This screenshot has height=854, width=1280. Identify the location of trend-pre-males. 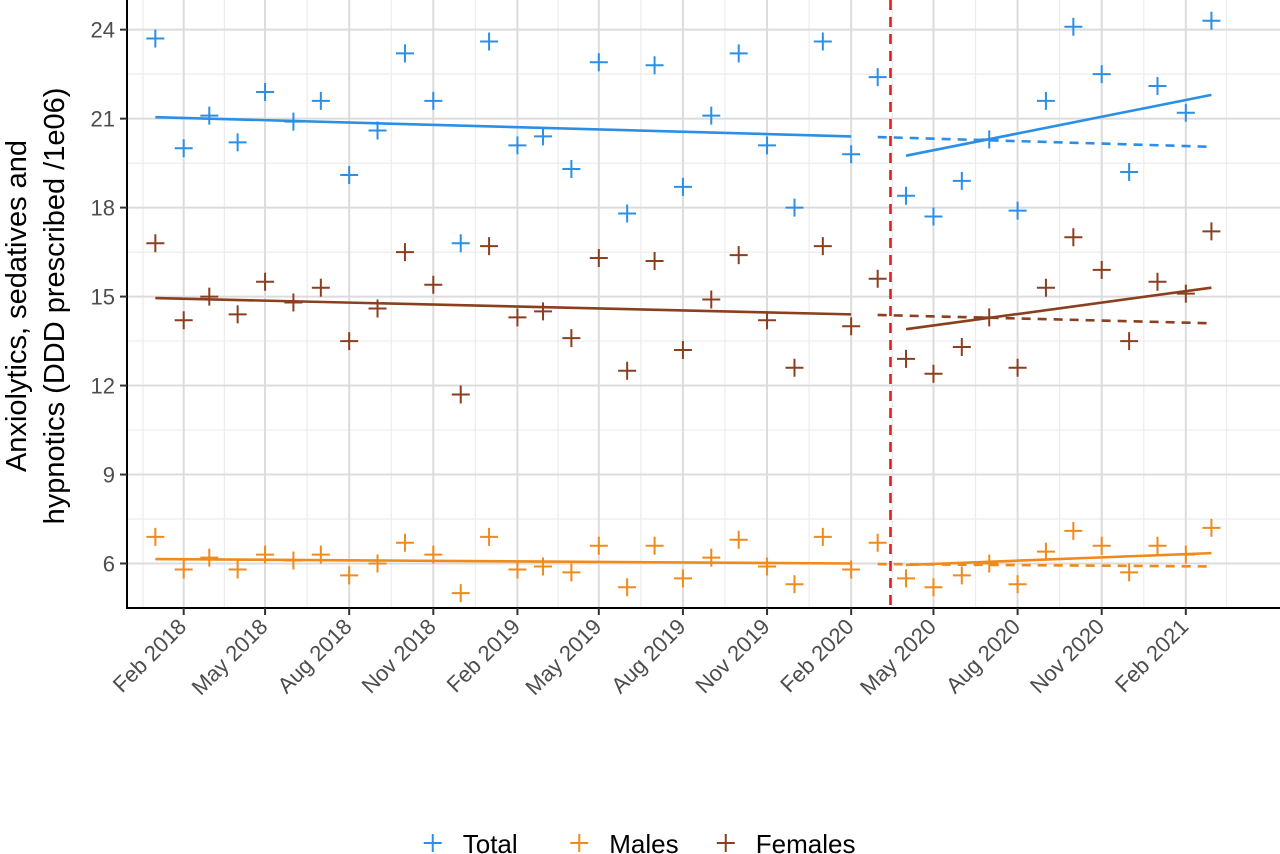
(503, 561).